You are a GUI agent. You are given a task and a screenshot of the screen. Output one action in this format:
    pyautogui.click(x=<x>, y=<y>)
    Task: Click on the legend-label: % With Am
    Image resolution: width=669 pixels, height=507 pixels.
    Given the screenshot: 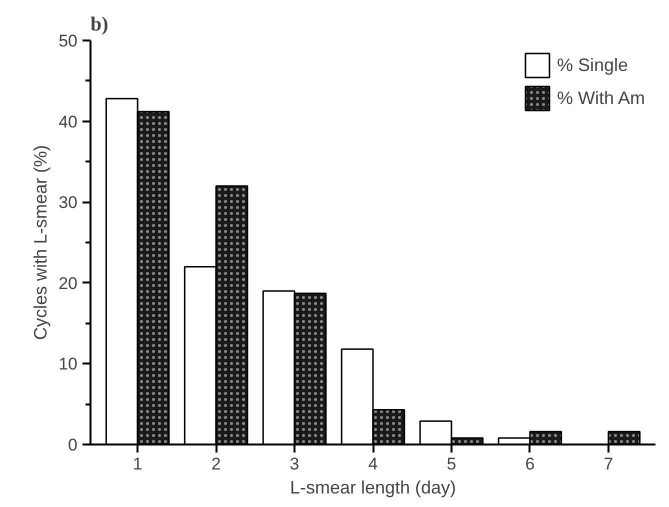 What is the action you would take?
    pyautogui.click(x=600, y=98)
    